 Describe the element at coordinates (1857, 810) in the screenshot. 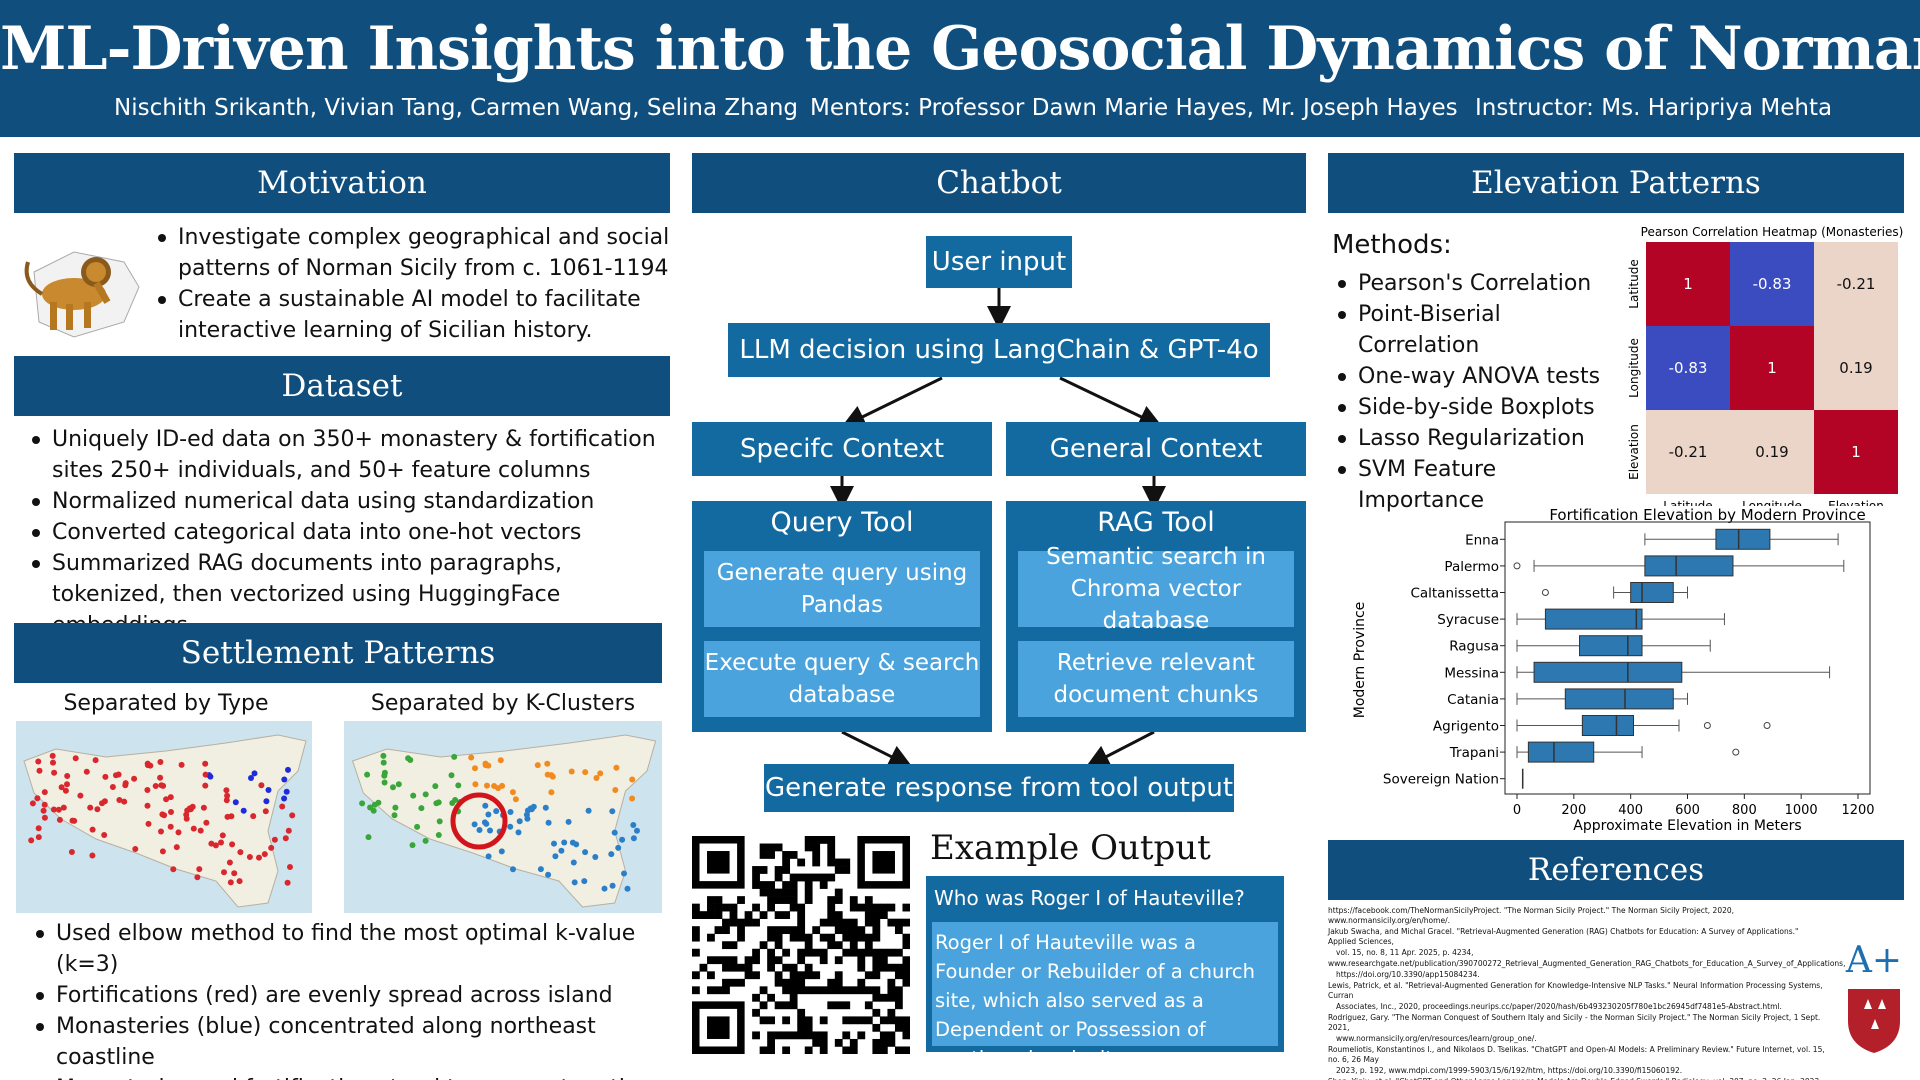

I see `x-tick-label: 1200` at that location.